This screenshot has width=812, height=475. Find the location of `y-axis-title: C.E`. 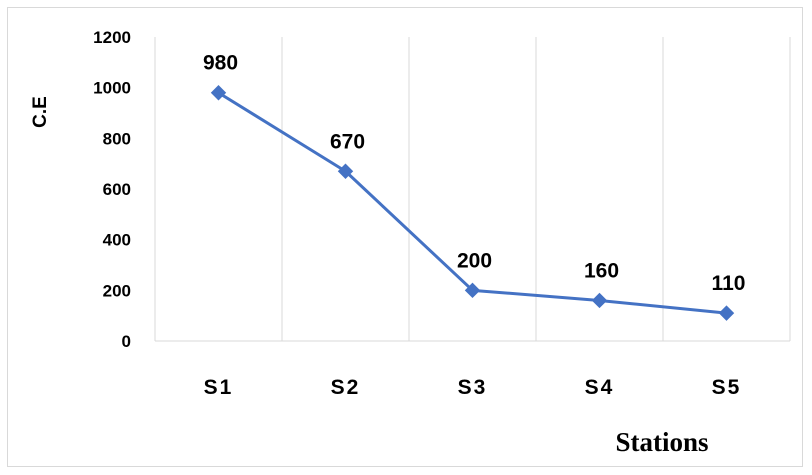

y-axis-title: C.E is located at coordinates (40, 112).